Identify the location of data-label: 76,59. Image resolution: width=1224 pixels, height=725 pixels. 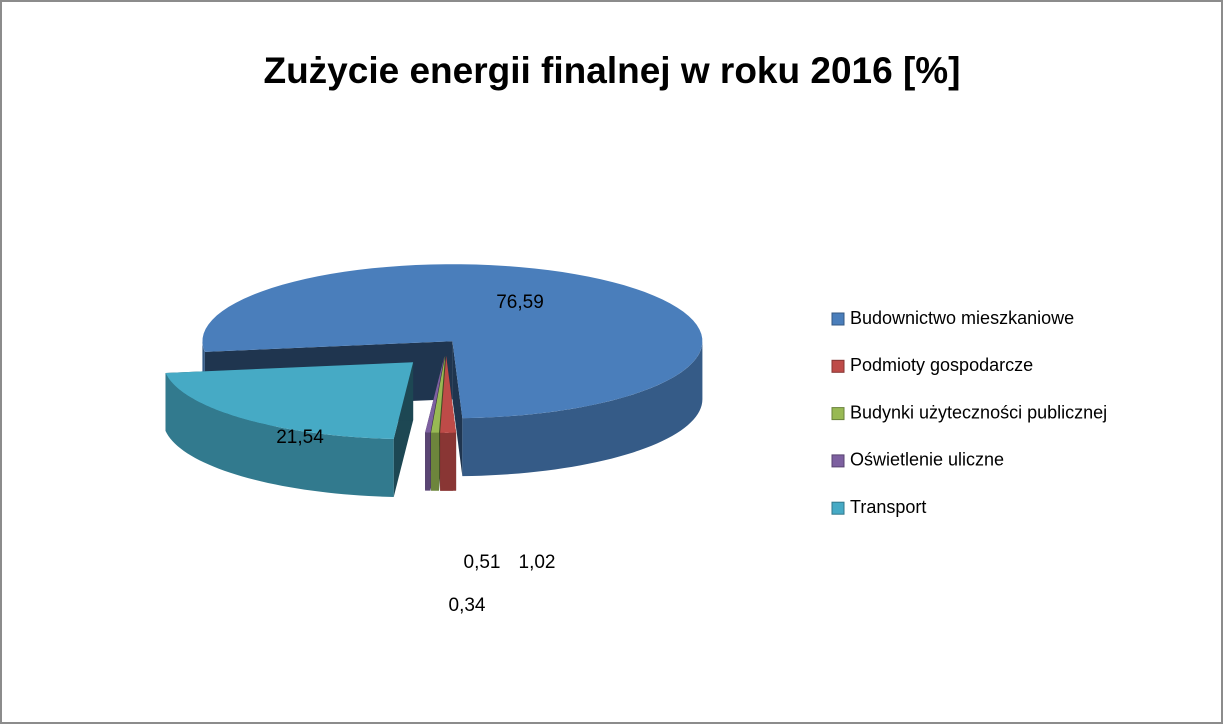
(520, 302).